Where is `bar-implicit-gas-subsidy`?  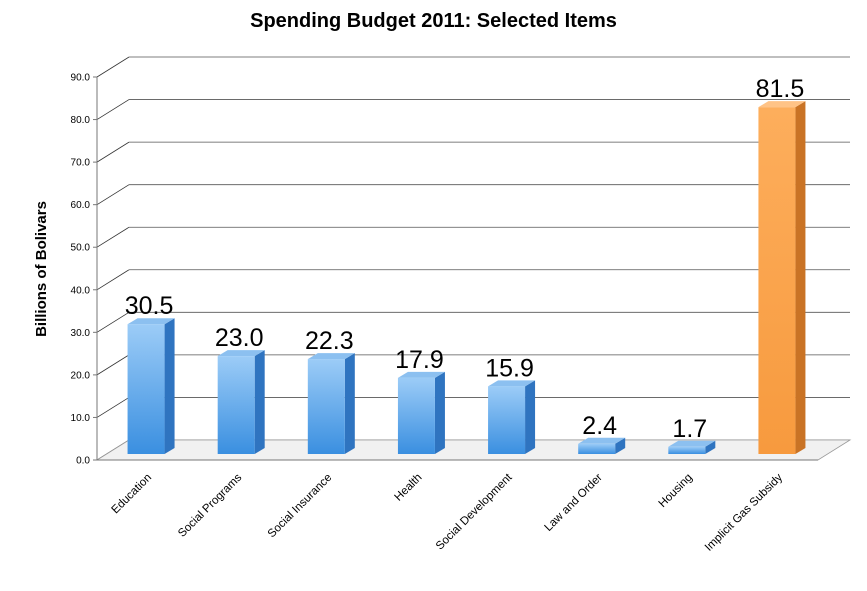 bar-implicit-gas-subsidy is located at coordinates (782, 277).